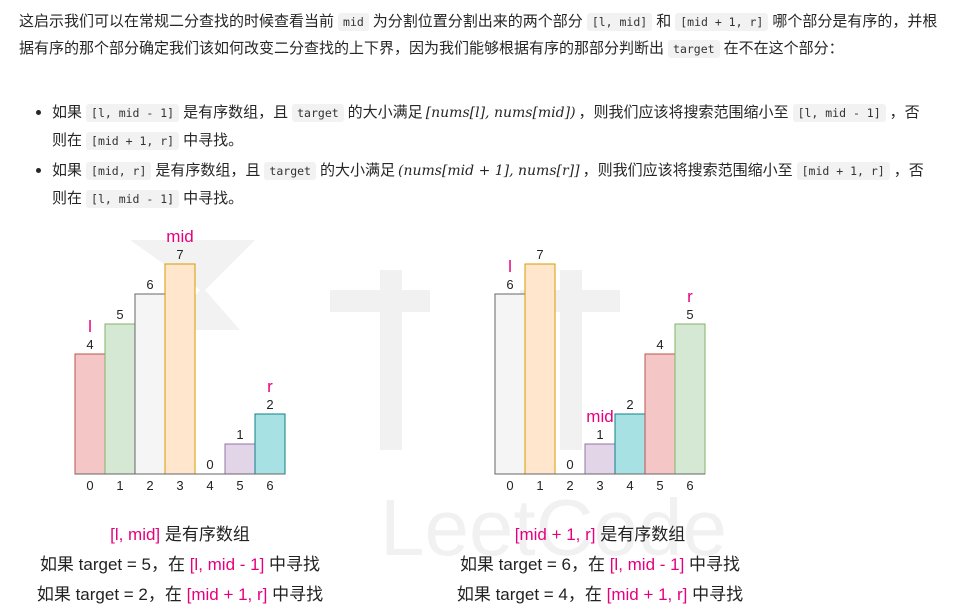  I want to click on leetcode-logo-icon, so click(192, 285).